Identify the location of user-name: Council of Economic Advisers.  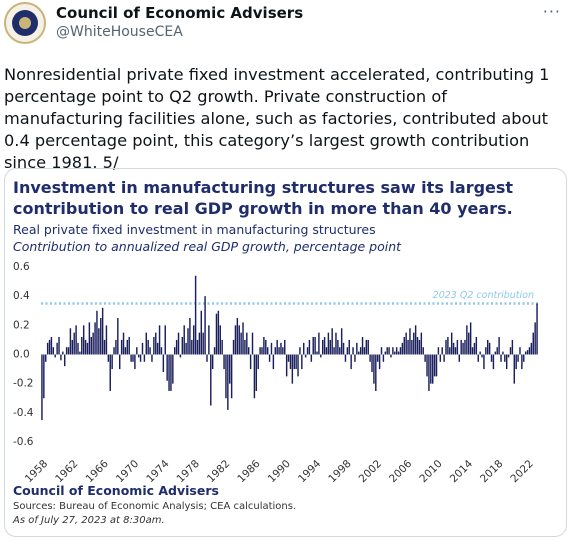
(180, 13).